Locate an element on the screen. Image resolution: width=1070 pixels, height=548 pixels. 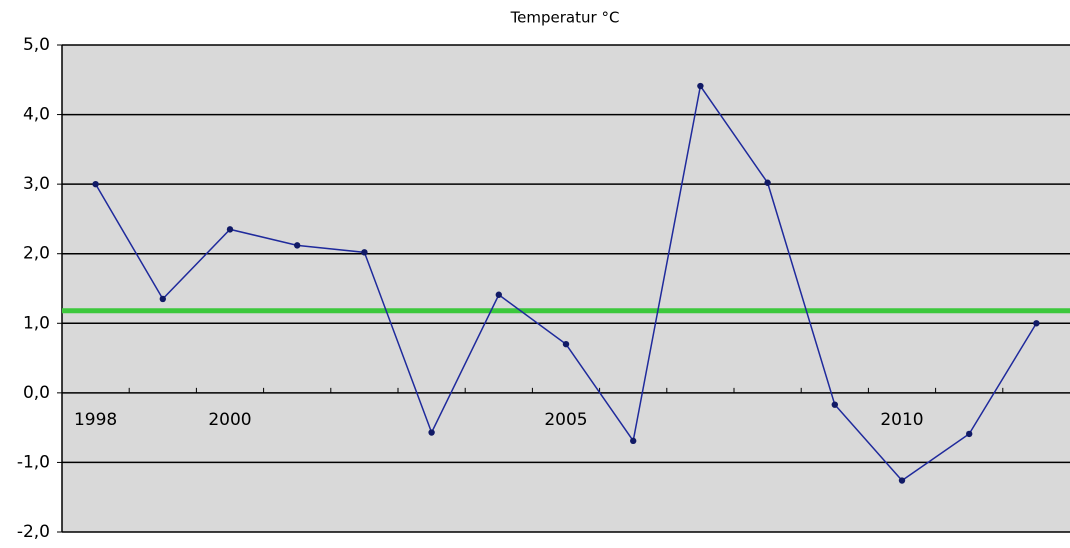
y-tick-label: -2,0 is located at coordinates (33, 532).